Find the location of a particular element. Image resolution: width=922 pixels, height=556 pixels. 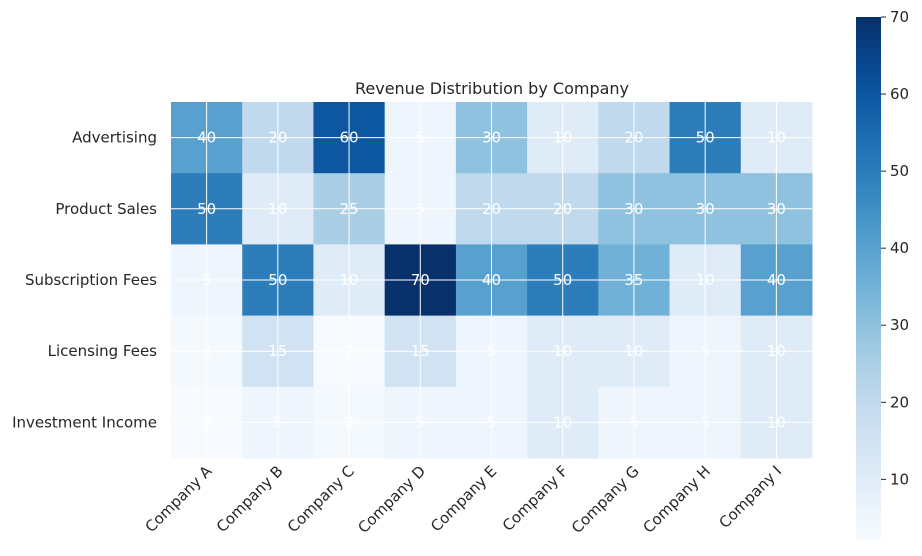

colorbar-tick-label: 50 is located at coordinates (899, 171).